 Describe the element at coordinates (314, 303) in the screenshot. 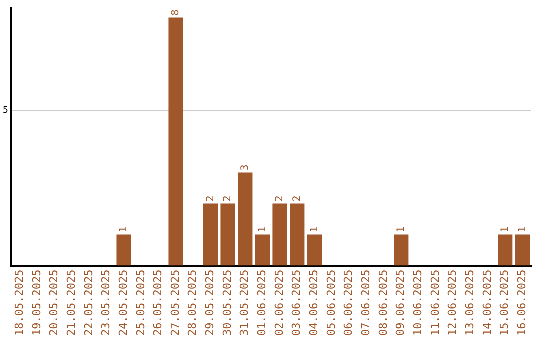

I see `x-tick-label: 04.06.2025` at that location.